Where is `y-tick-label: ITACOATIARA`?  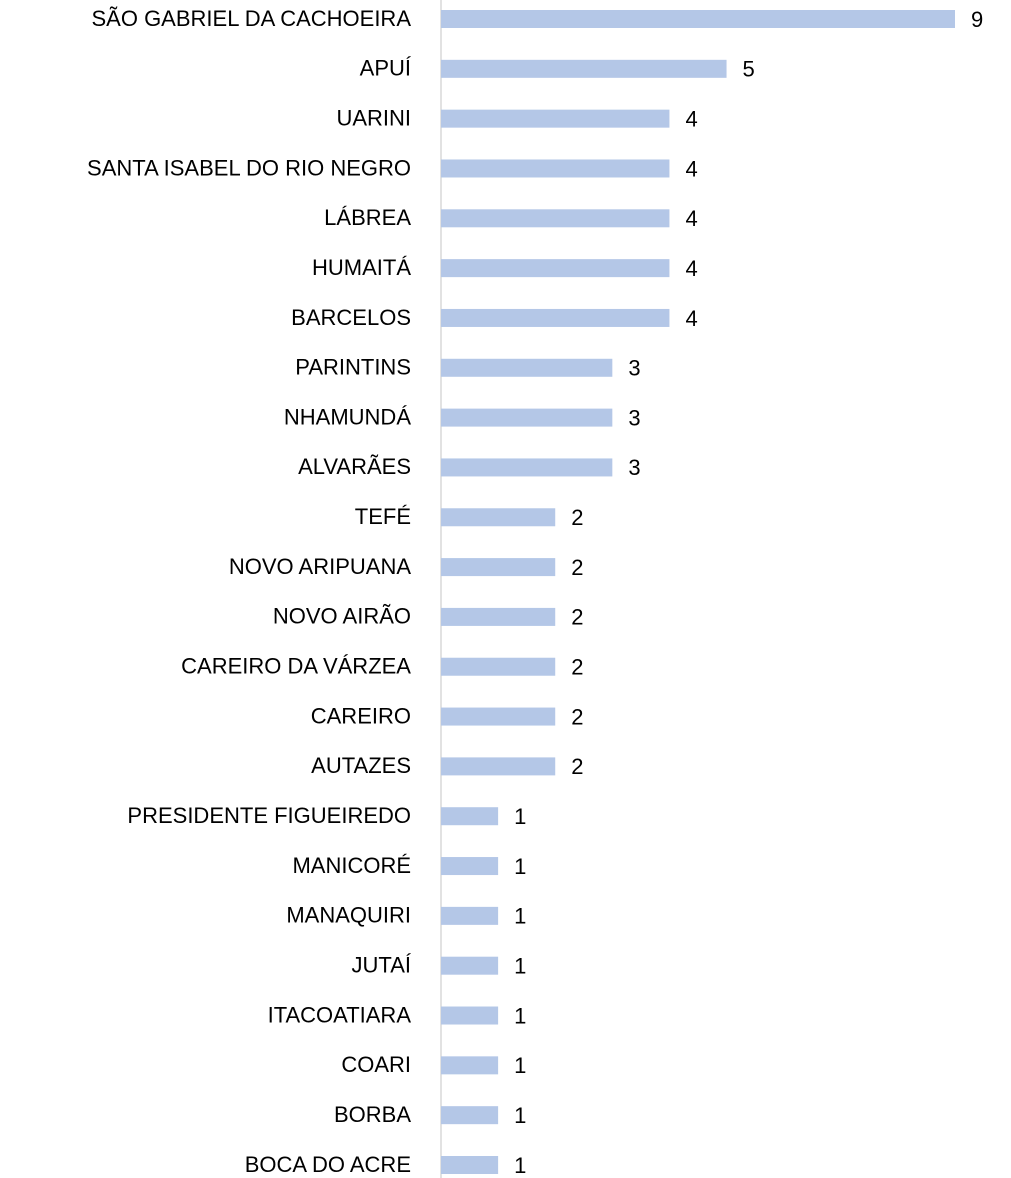
y-tick-label: ITACOATIARA is located at coordinates (340, 1014).